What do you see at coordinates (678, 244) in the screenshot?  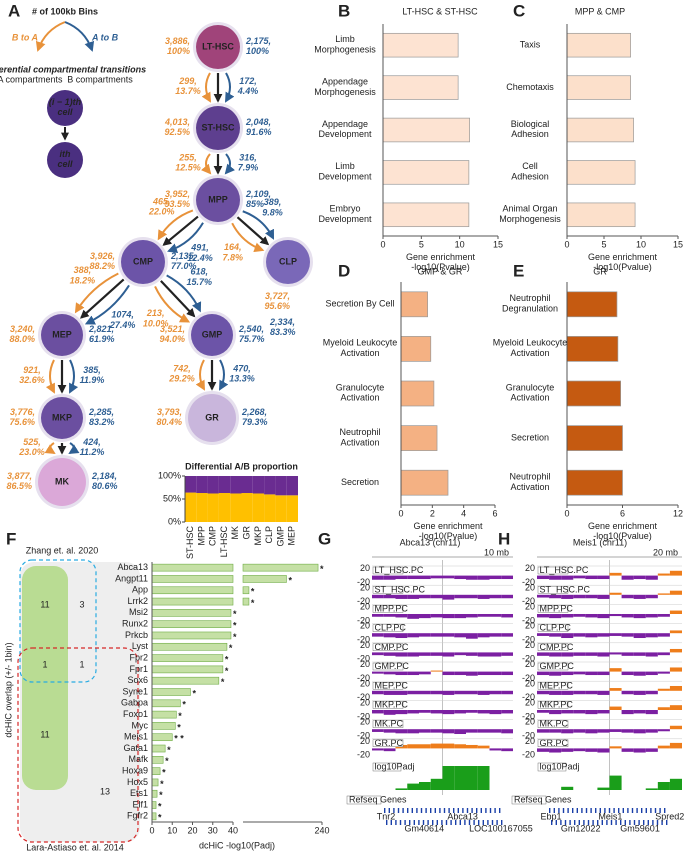 I see `x-tick-label: 15` at bounding box center [678, 244].